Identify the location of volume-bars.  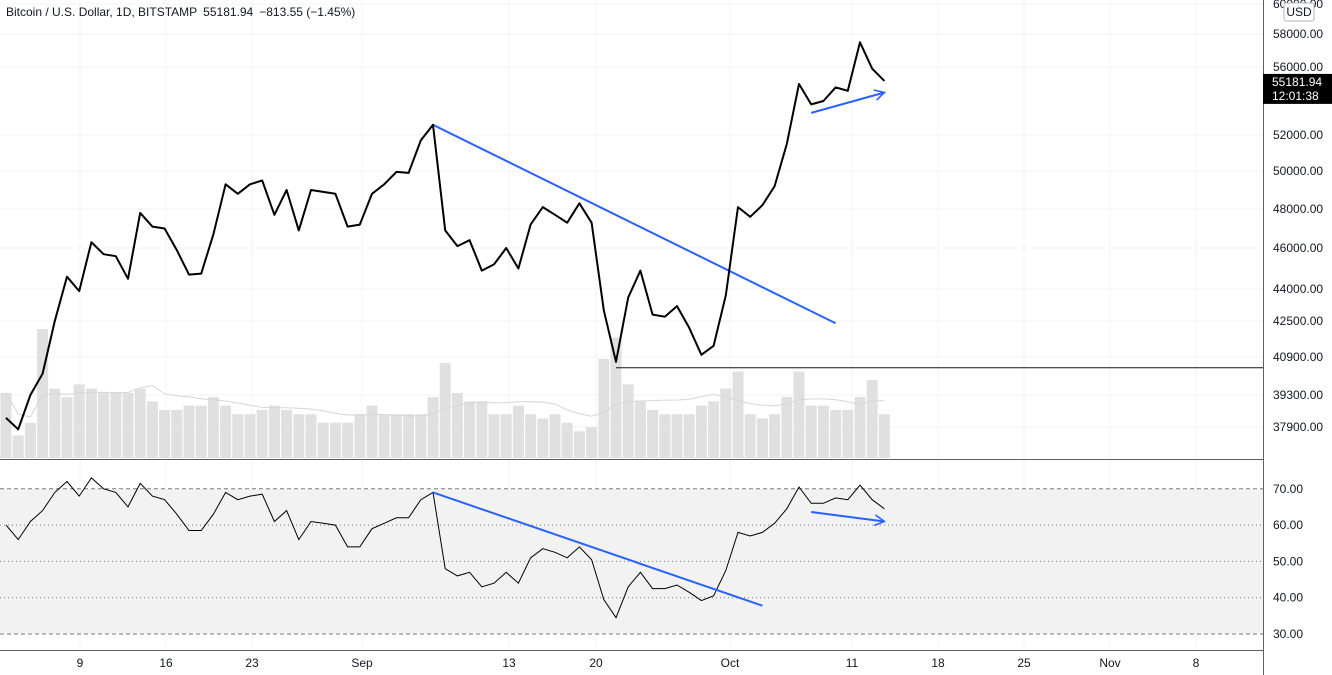
(445, 393).